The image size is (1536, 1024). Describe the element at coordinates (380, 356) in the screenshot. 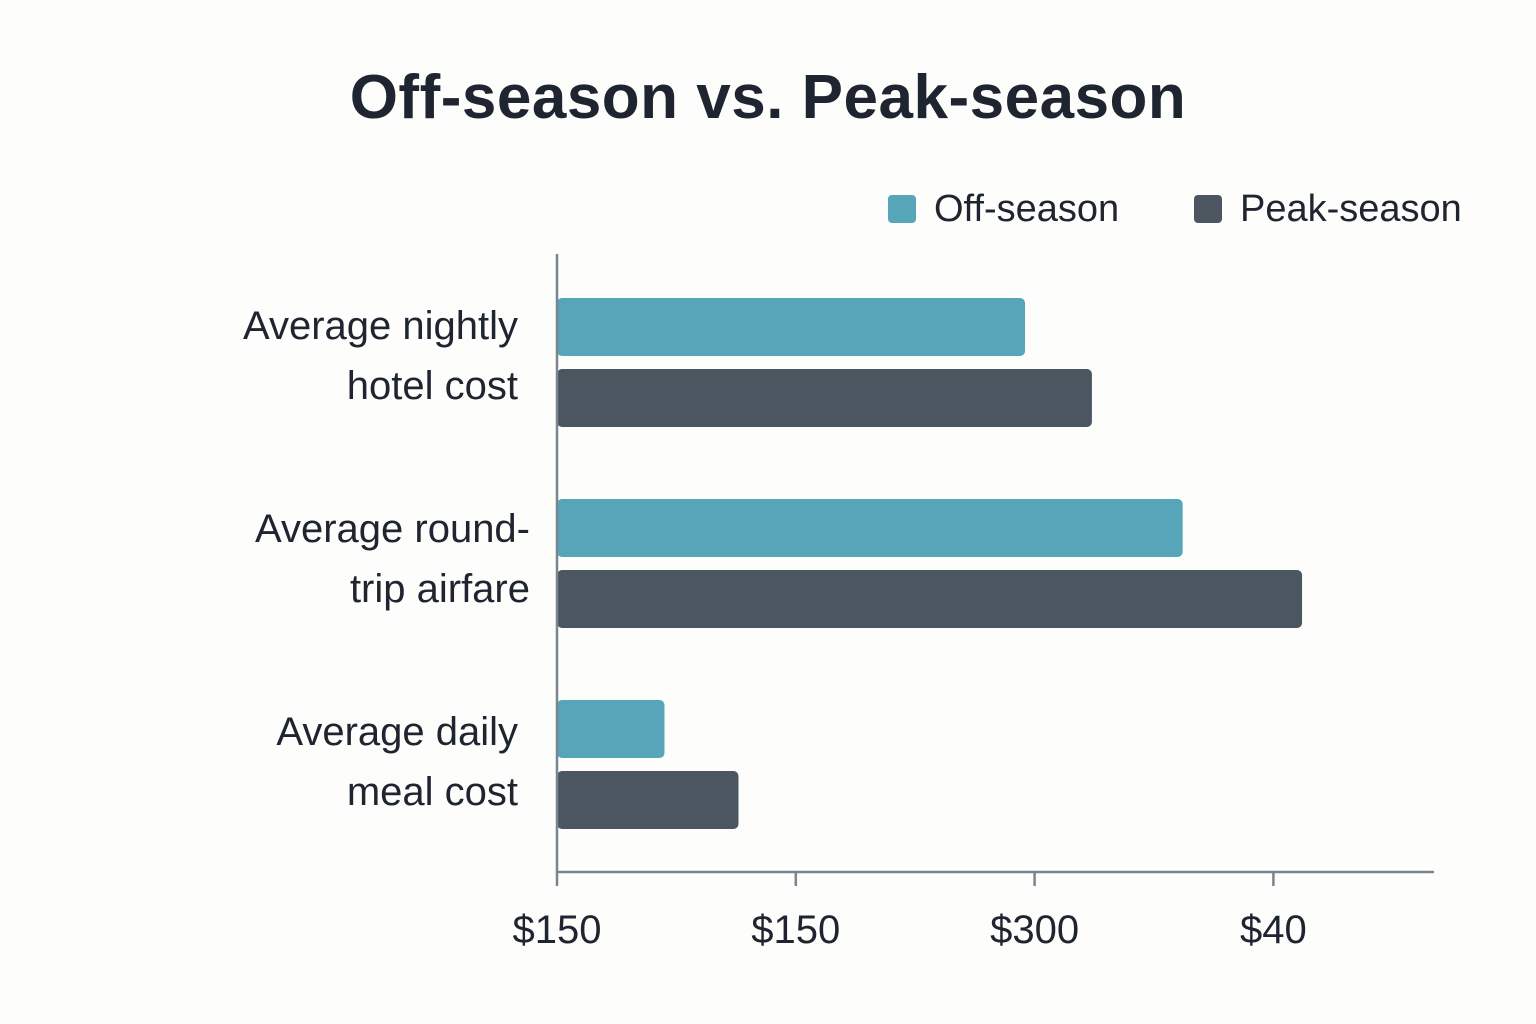

I see `category-label-hotel: Average nightly hotel cost` at that location.